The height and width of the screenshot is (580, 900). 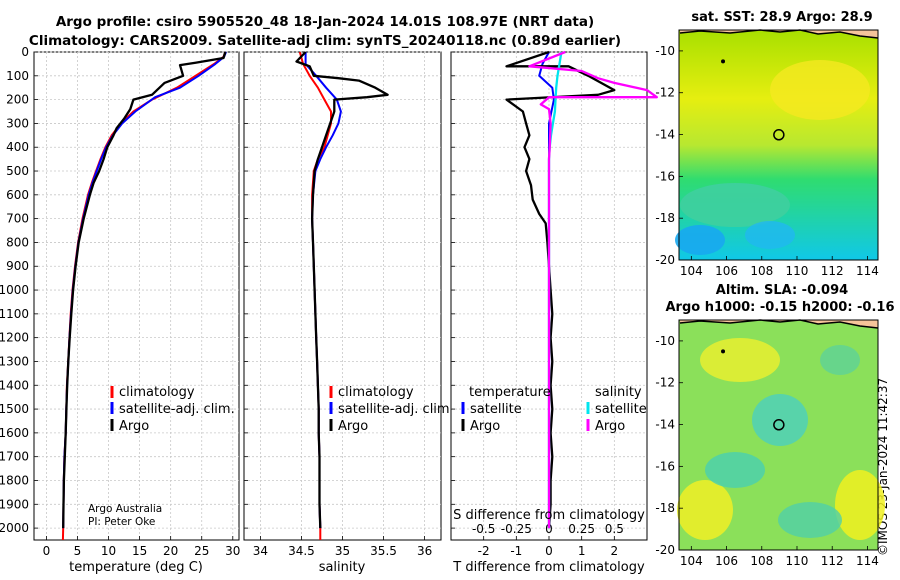 What do you see at coordinates (14, 504) in the screenshot?
I see `ytick-label: 1900` at bounding box center [14, 504].